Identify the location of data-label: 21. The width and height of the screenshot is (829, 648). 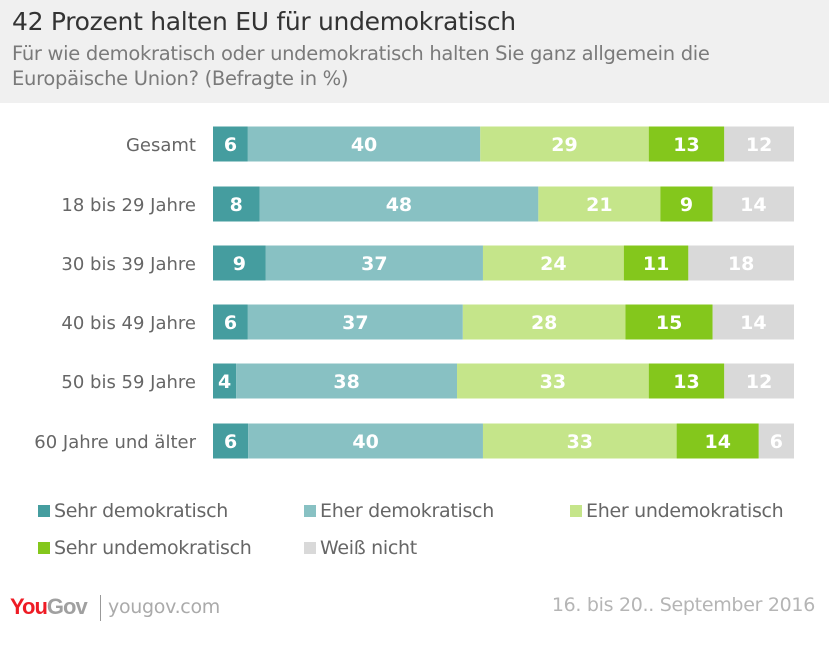
(599, 205).